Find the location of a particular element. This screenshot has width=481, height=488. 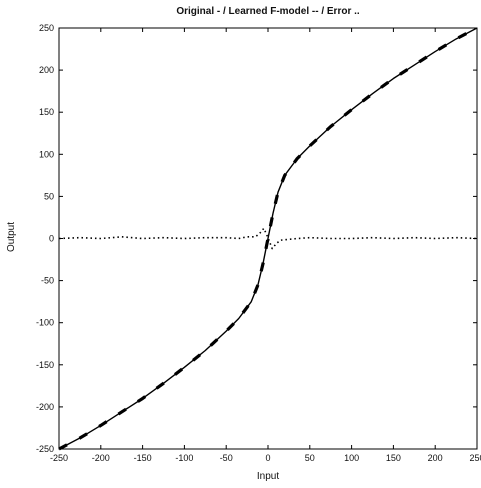

y-tick-label: -200 is located at coordinates (45, 407).